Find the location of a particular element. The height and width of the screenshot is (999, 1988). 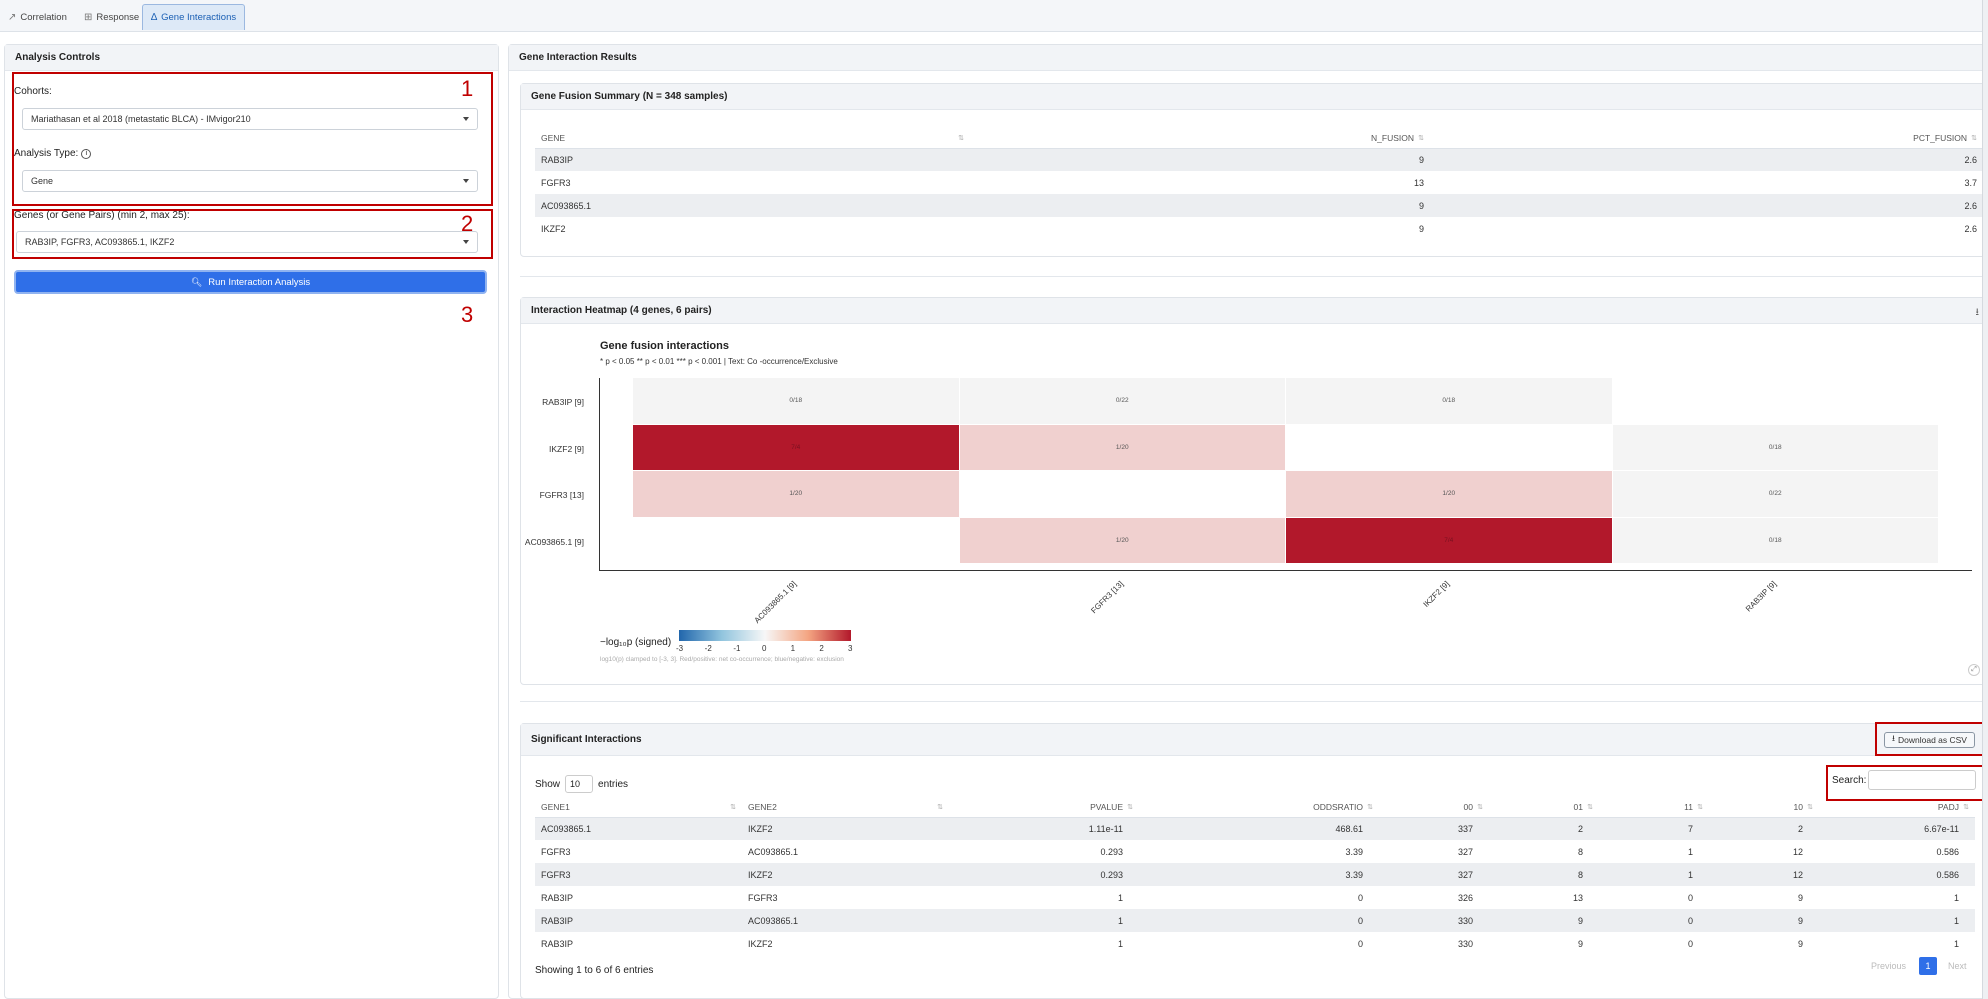

run-button-label: Run Interaction Analysis is located at coordinates (259, 282).